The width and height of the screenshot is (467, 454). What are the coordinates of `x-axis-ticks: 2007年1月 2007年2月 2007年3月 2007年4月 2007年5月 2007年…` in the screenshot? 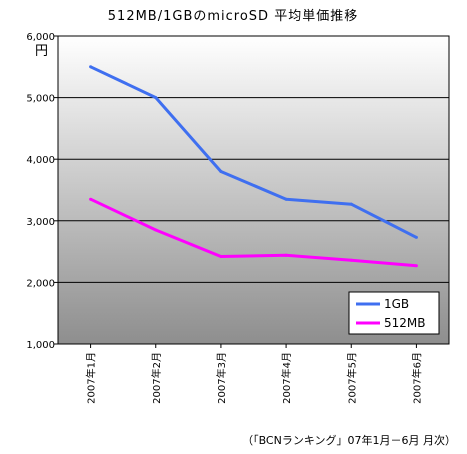 It's located at (254, 374).